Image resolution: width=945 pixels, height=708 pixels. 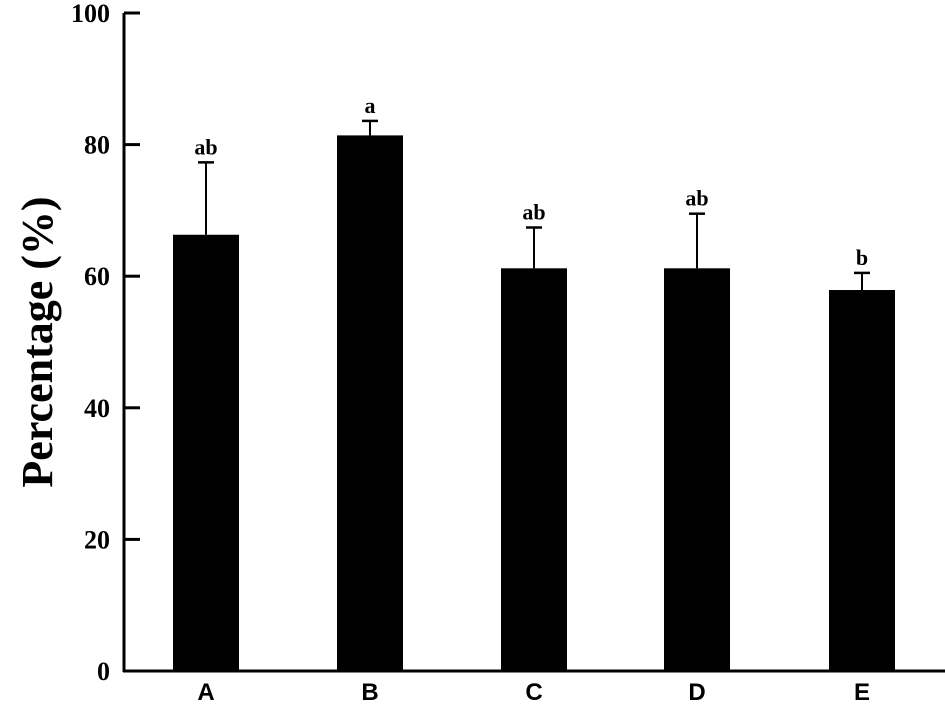 What do you see at coordinates (370, 403) in the screenshot?
I see `bar-B` at bounding box center [370, 403].